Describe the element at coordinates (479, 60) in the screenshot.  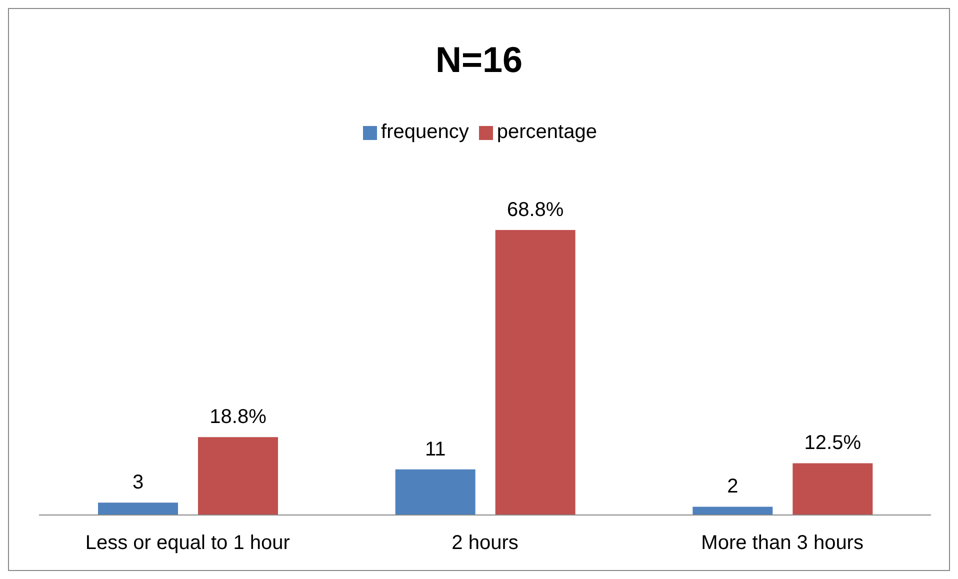
I see `chart-title: N=16` at that location.